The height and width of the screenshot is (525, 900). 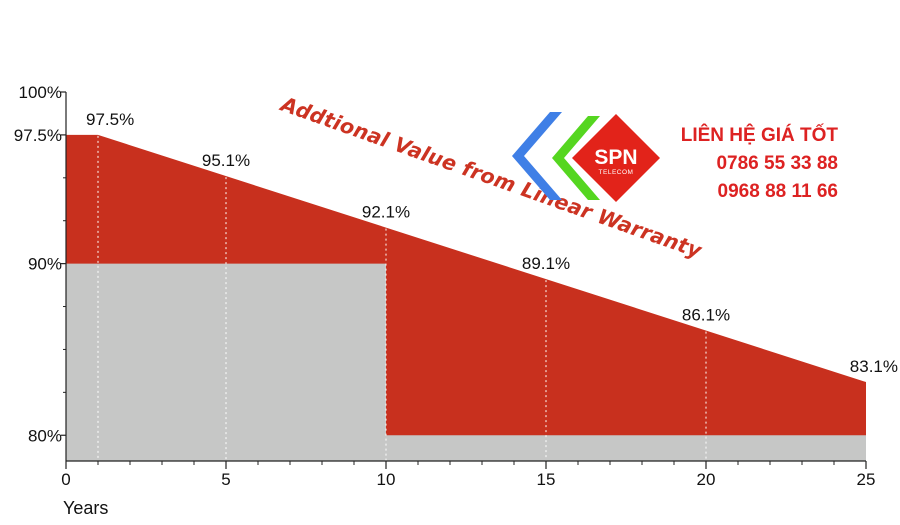 I want to click on x-tick-label-5: 25, so click(x=866, y=479).